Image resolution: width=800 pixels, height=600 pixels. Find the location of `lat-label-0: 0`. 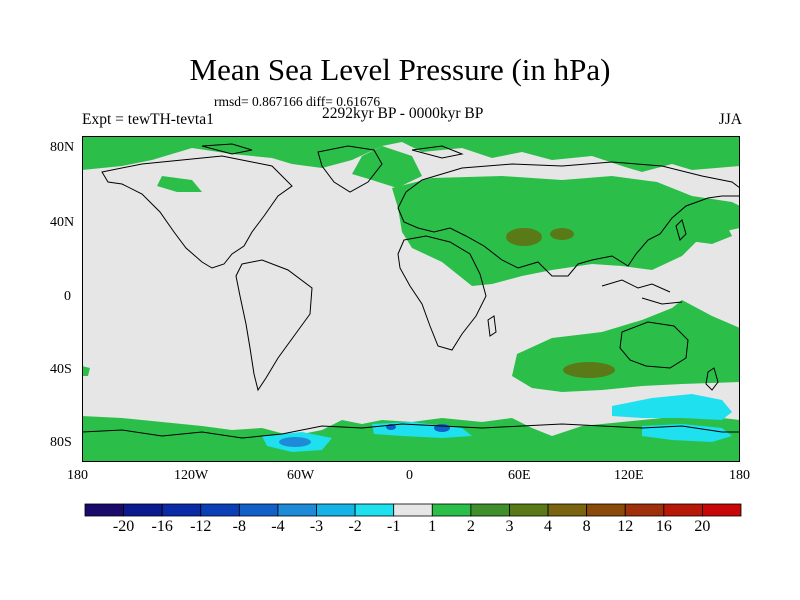

lat-label-0: 0 is located at coordinates (67, 296).